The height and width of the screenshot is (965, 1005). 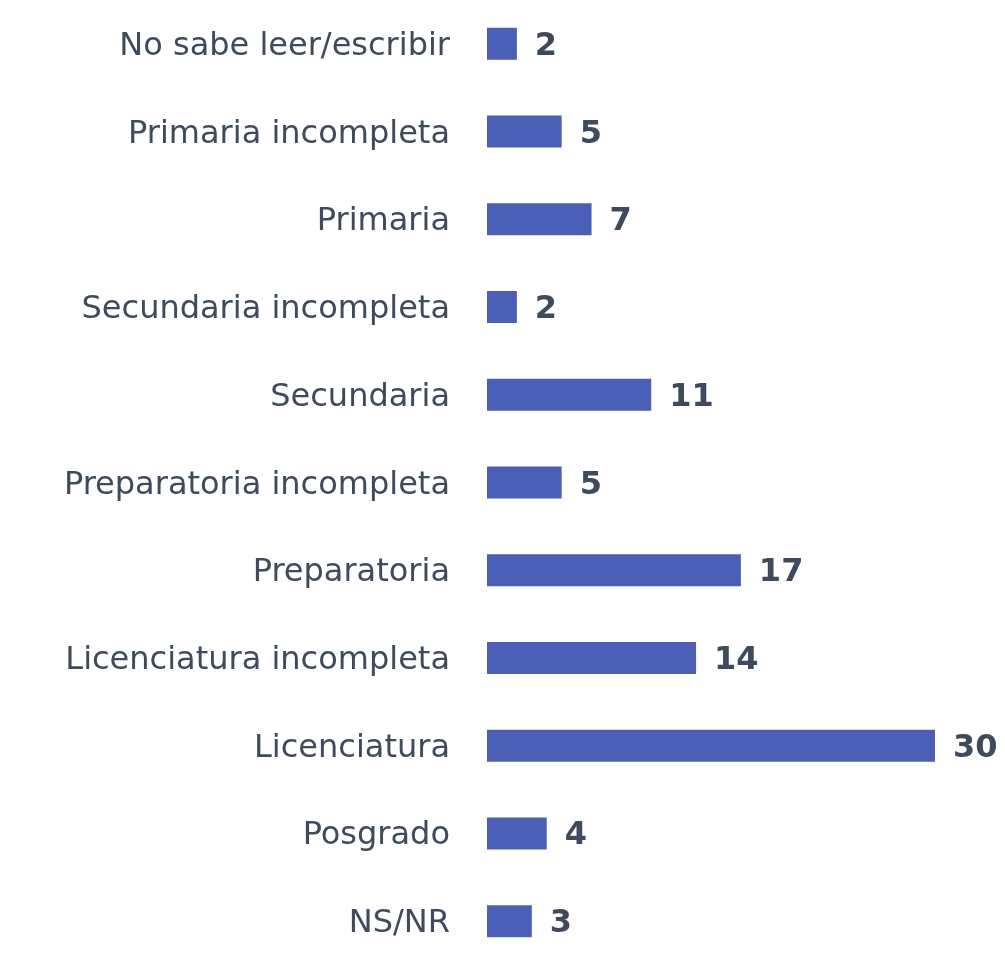 What do you see at coordinates (376, 833) in the screenshot?
I see `y-tick-label: Posgrado` at bounding box center [376, 833].